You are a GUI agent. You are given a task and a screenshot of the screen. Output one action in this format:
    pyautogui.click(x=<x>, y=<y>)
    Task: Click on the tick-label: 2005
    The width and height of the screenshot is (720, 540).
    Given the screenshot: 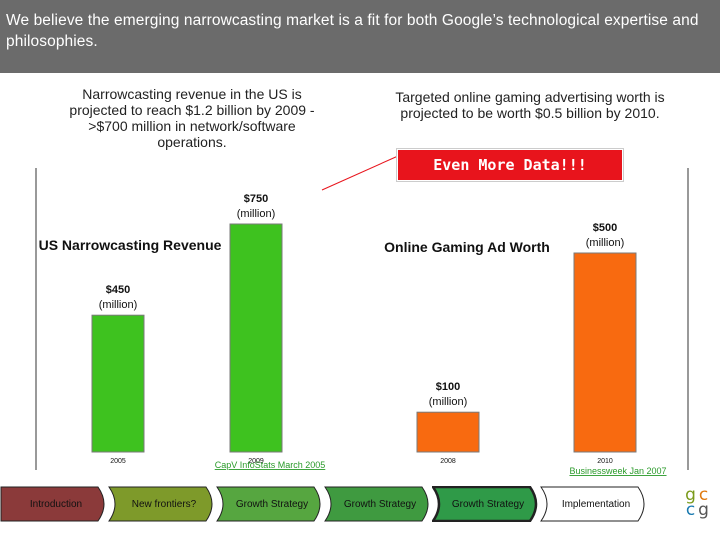 What is the action you would take?
    pyautogui.click(x=118, y=461)
    